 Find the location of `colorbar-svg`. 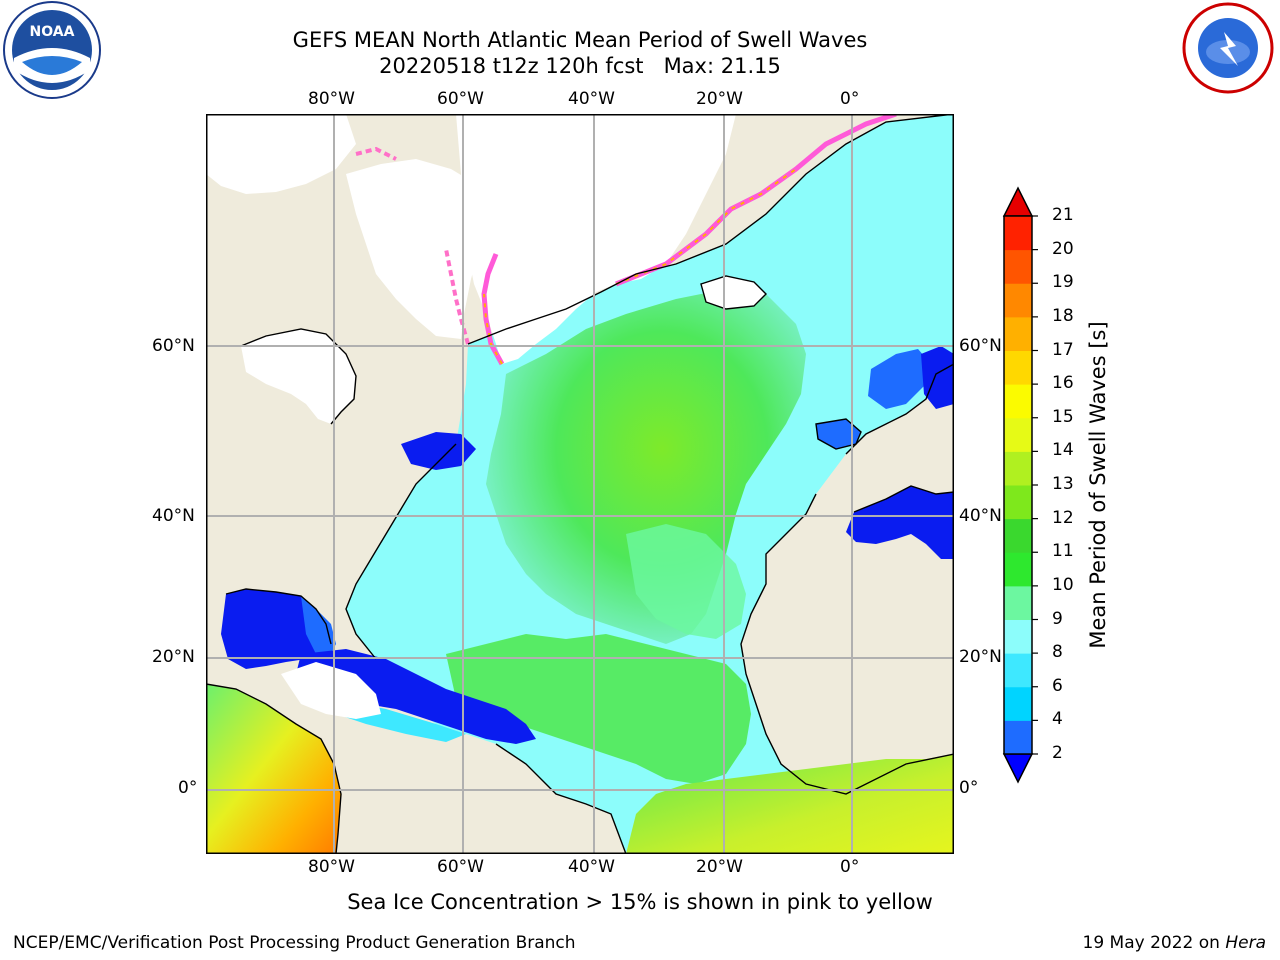

colorbar-svg is located at coordinates (1020, 485).